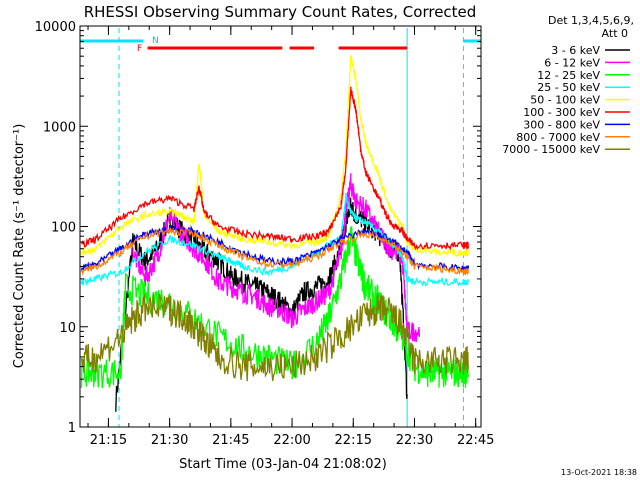 The image size is (640, 484). Describe the element at coordinates (63, 228) in the screenshot. I see `y-tick-label-2: 100` at that location.